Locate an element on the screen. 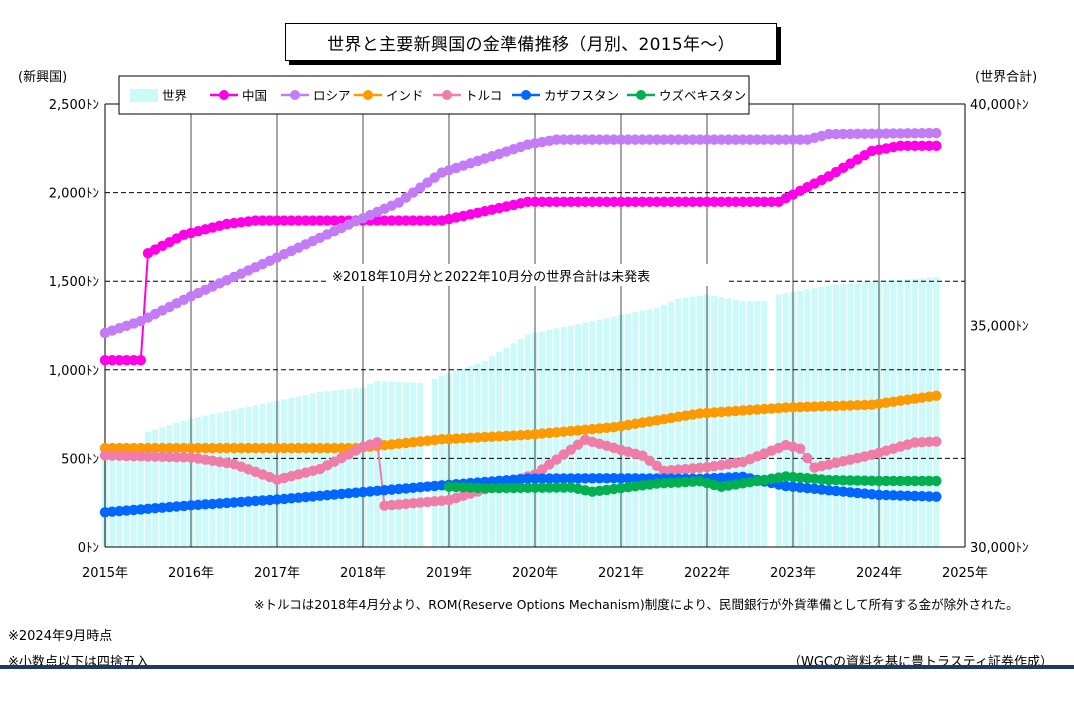  left-axis-label: (新興国) is located at coordinates (42, 77).